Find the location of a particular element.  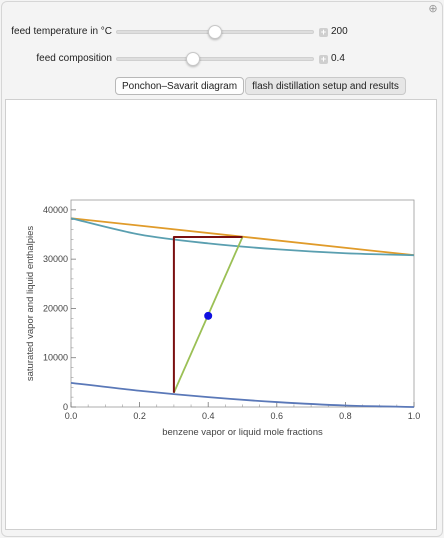

tab-flash-distillation: flash distillation setup and results is located at coordinates (325, 86).